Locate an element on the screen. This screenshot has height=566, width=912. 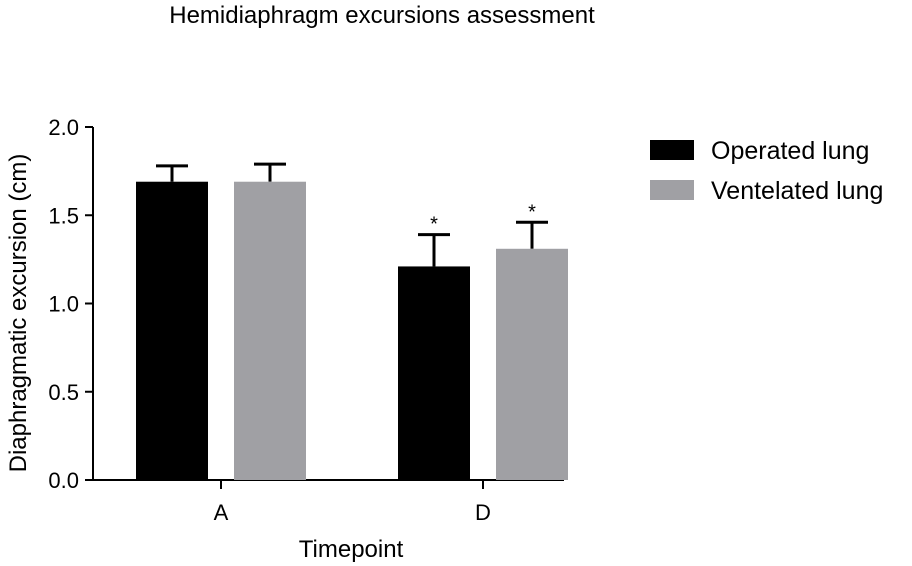
legend-label: Ventelated lung is located at coordinates (797, 191).